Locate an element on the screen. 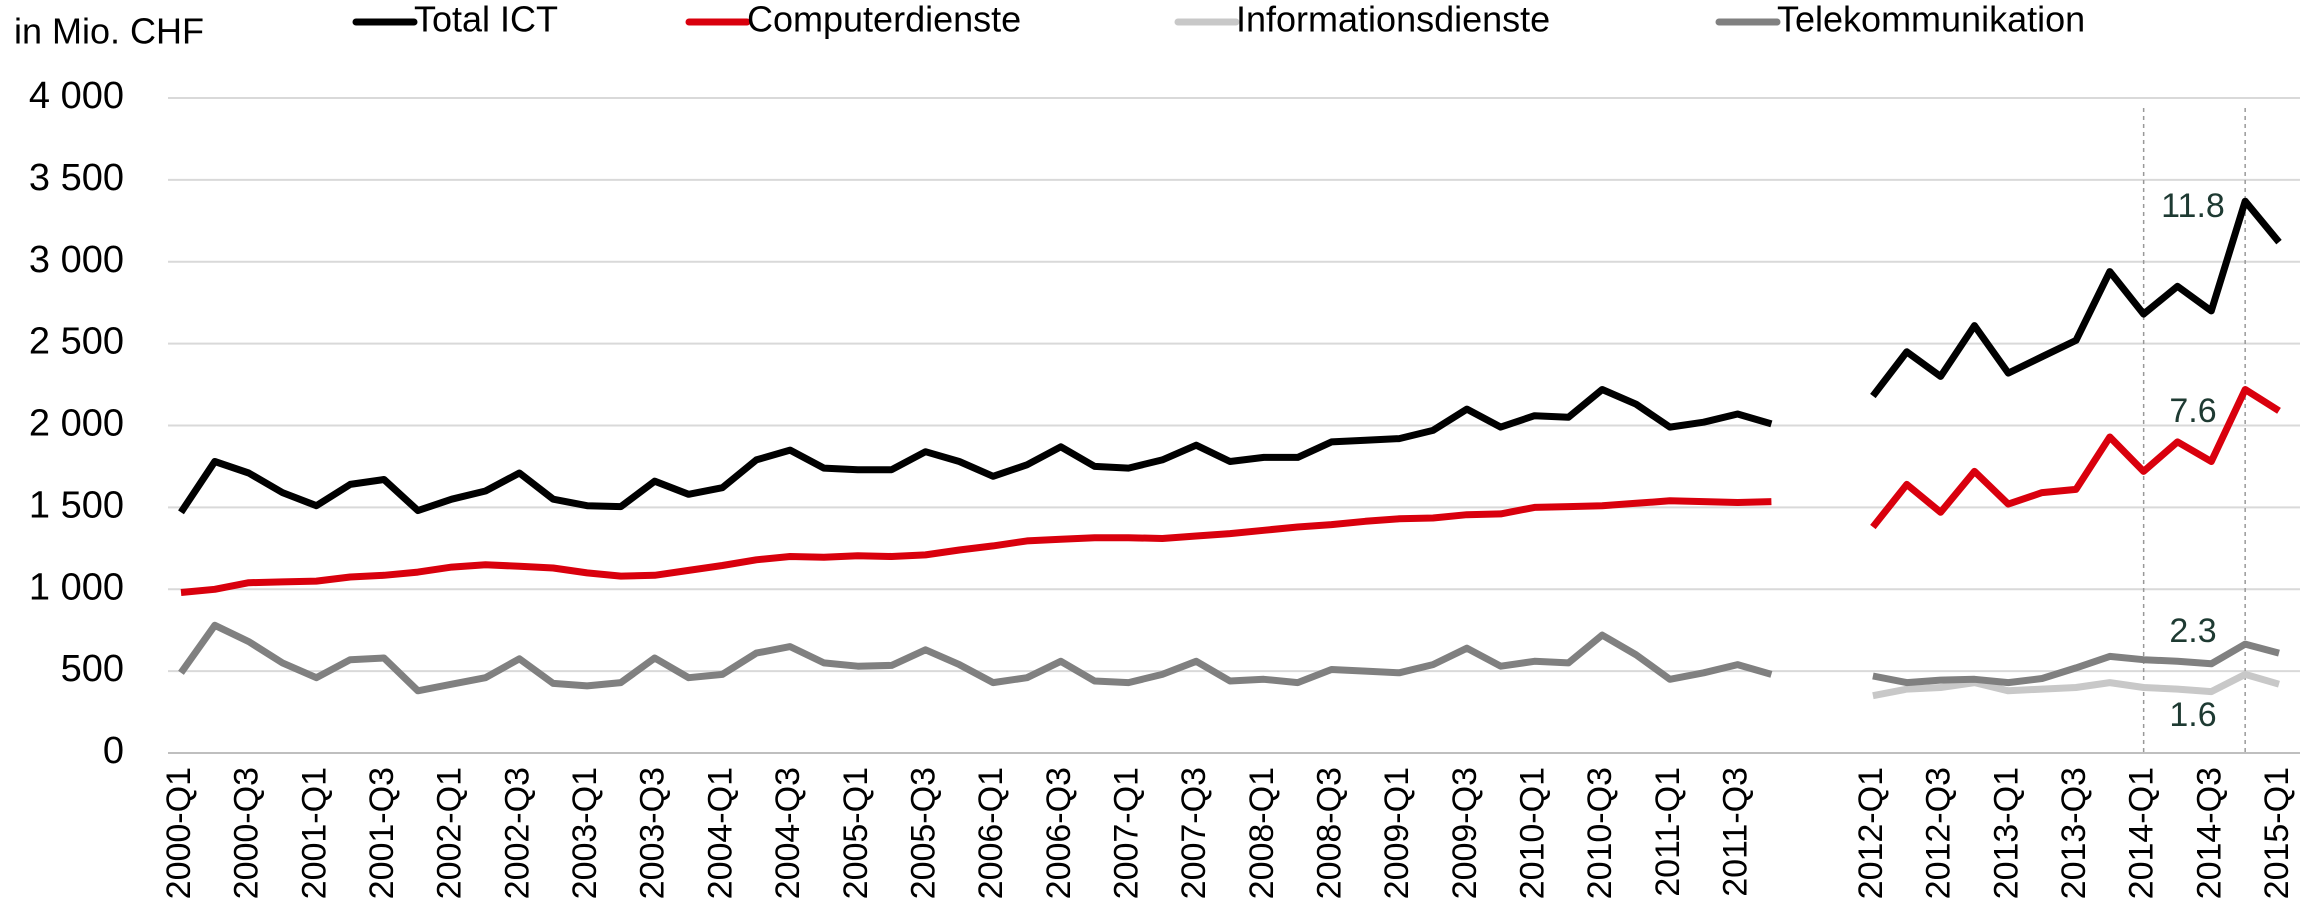  x-tick-label: 2000-Q3 is located at coordinates (247, 833).